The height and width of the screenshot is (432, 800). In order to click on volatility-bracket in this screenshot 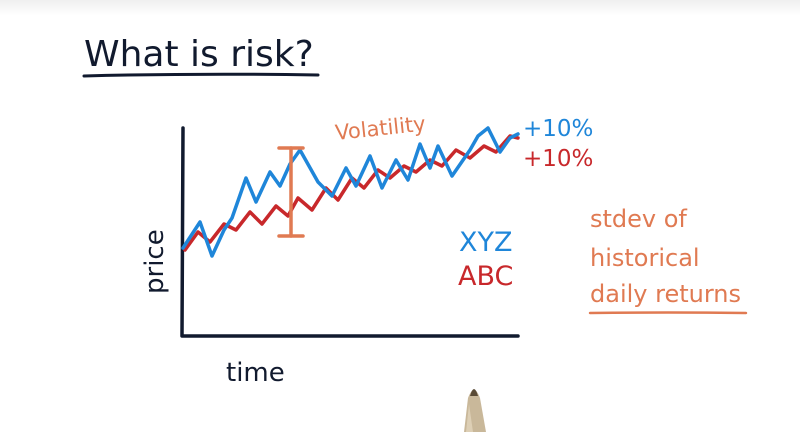, I will do `click(291, 192)`.